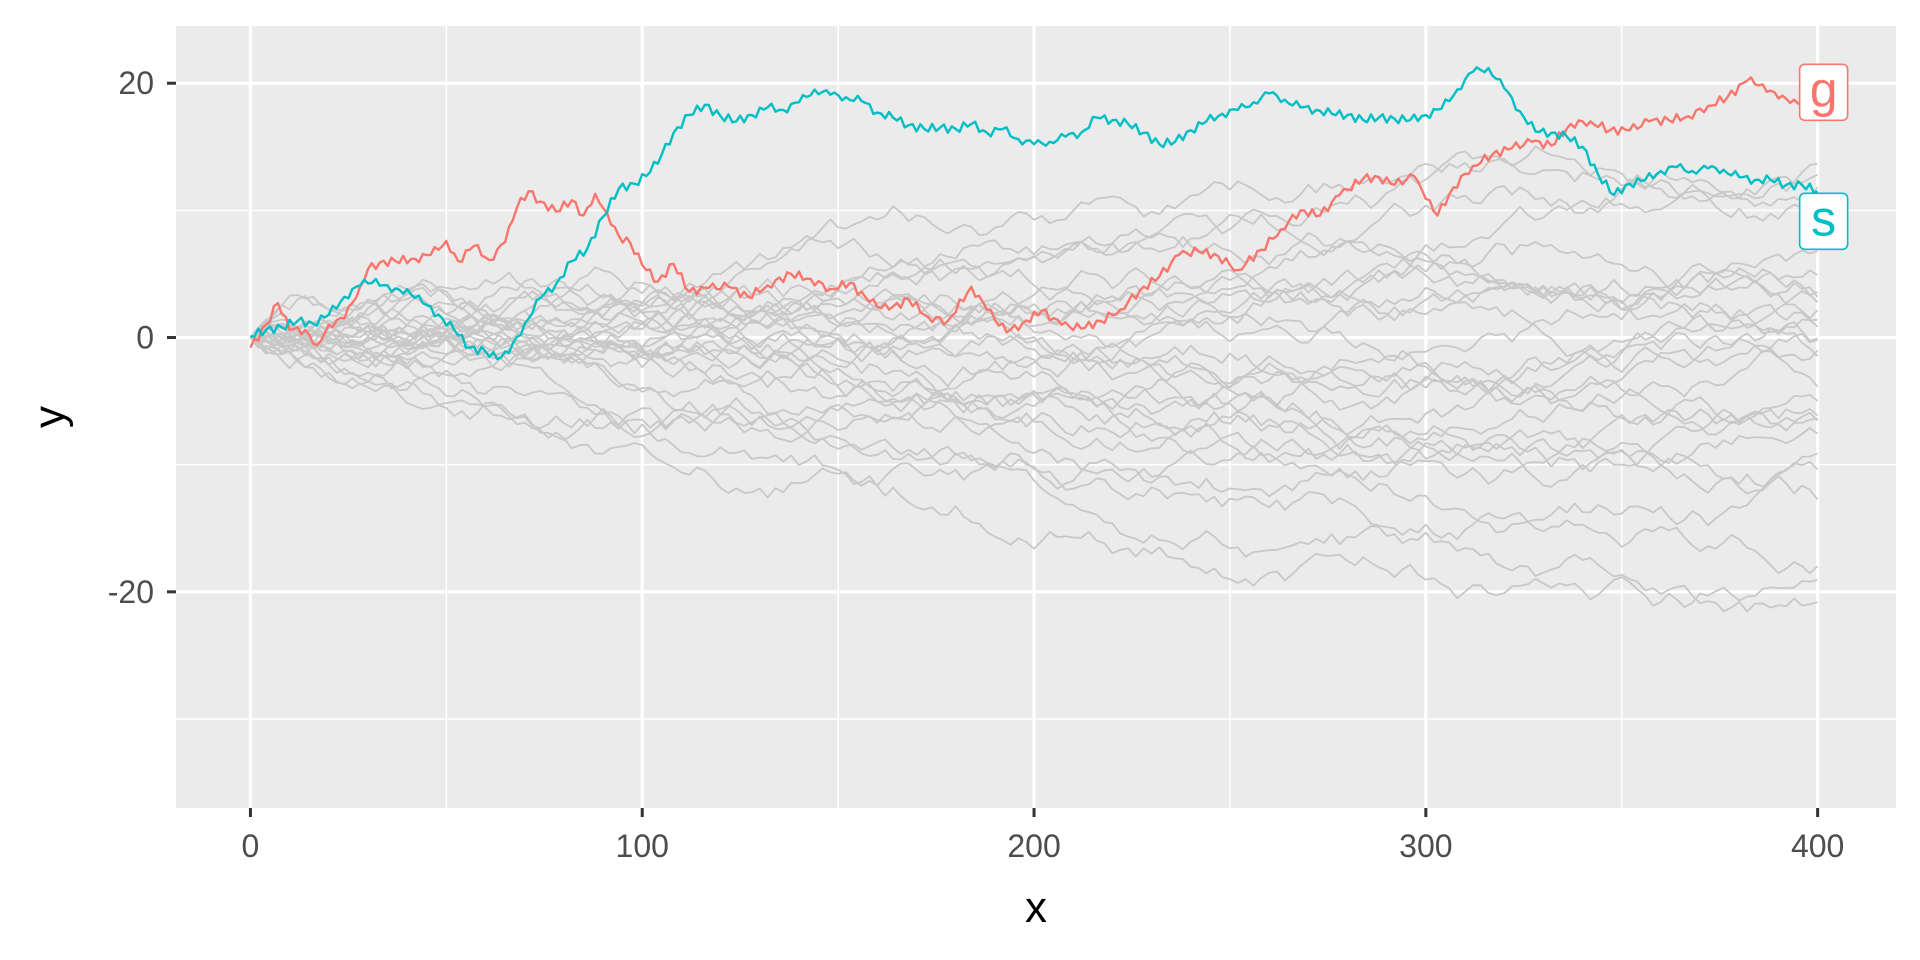  I want to click on end-label-s: s, so click(1823, 220).